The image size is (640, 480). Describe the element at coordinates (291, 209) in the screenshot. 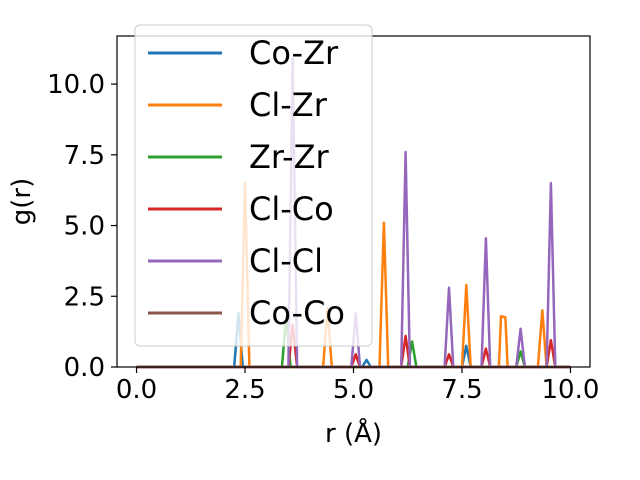

I see `legend-label-cl-co: Cl-Co` at that location.